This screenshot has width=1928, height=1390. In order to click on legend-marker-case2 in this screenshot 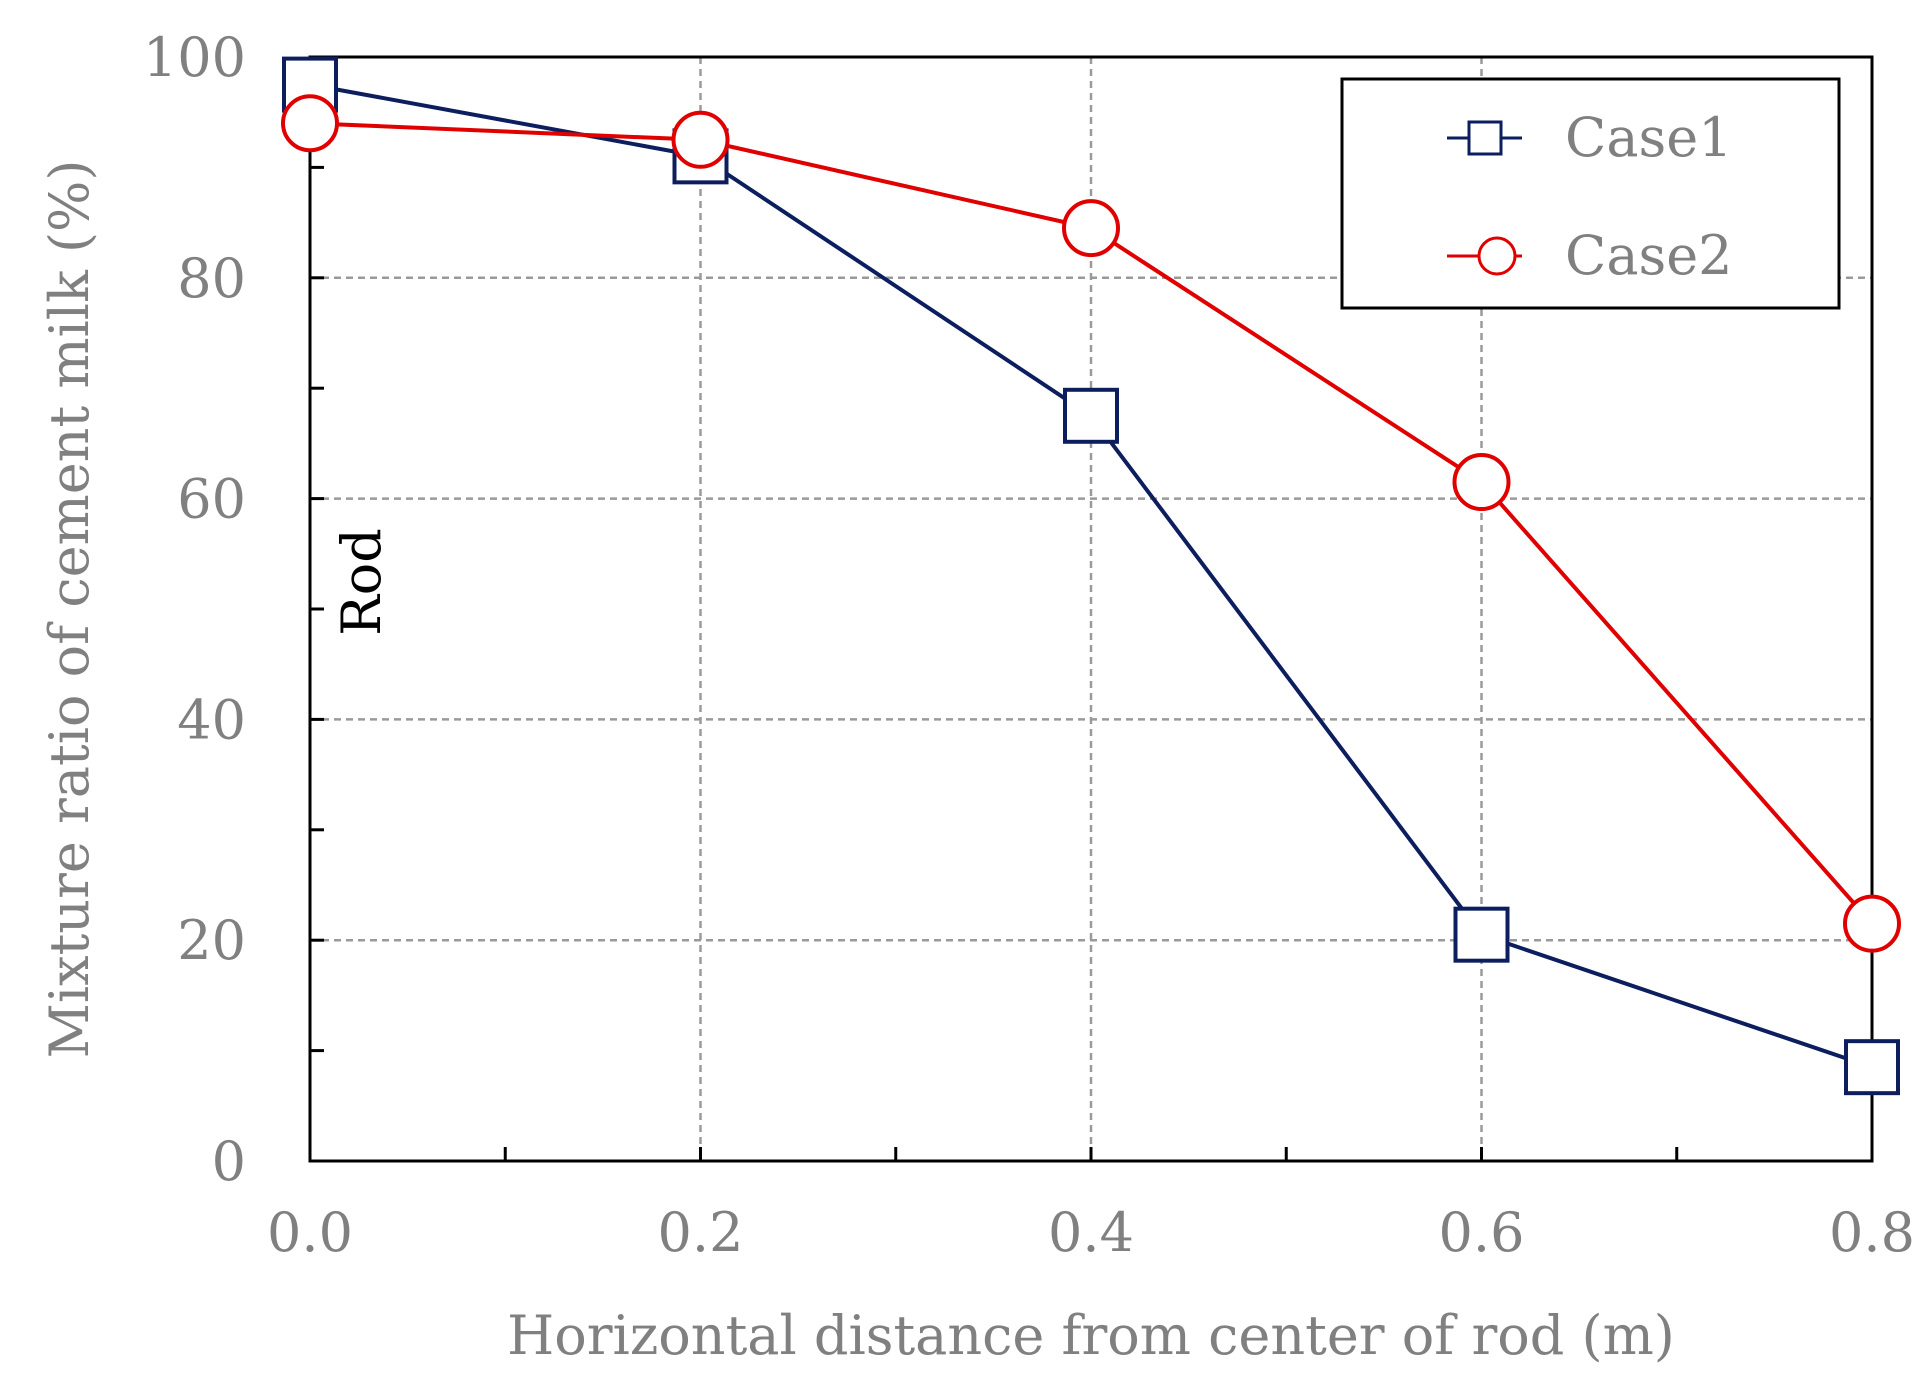, I will do `click(1497, 256)`.